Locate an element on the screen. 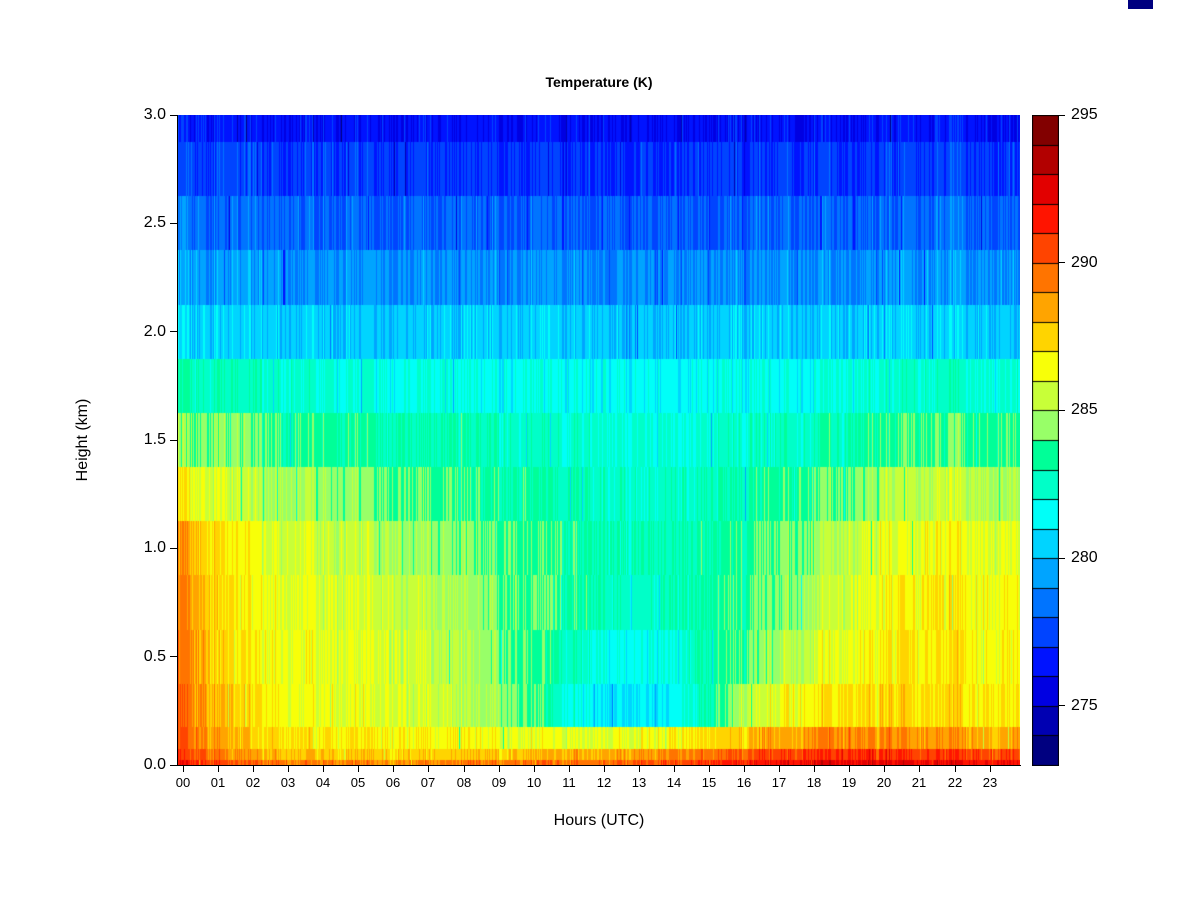 Image resolution: width=1200 pixels, height=900 pixels. x-tick-label: 18 is located at coordinates (814, 782).